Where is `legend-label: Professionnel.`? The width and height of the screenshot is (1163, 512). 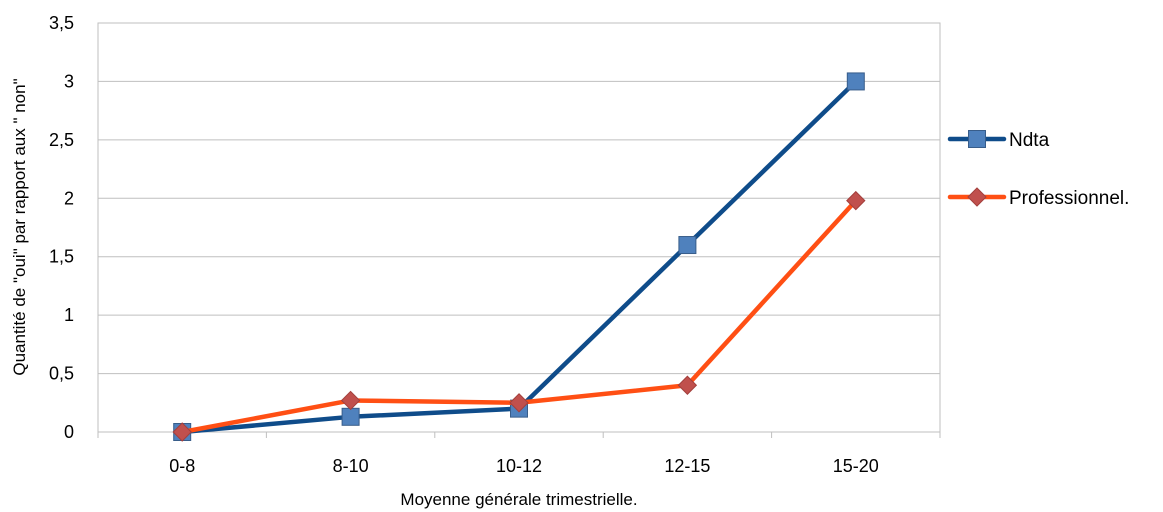
legend-label: Professionnel. is located at coordinates (1069, 198).